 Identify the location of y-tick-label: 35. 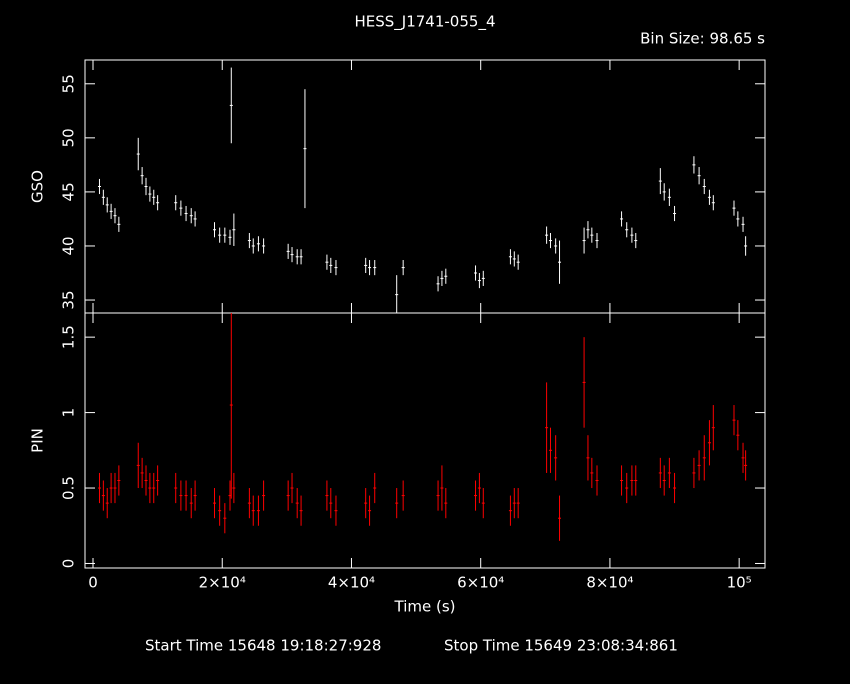
(69, 299).